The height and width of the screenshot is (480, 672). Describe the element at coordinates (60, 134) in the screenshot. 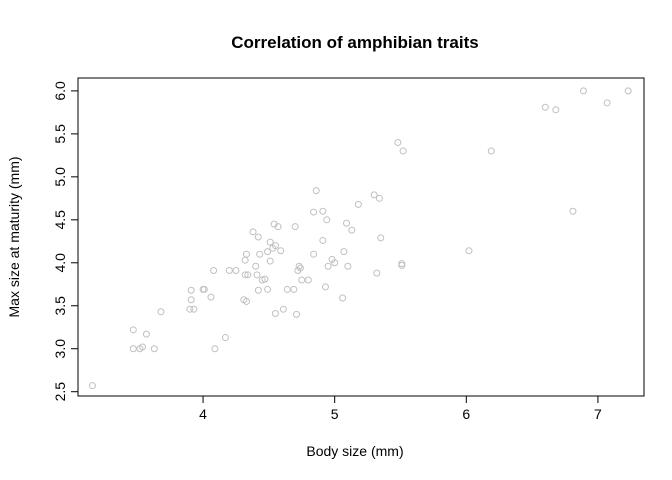

I see `y-tick-label: 5.5` at that location.